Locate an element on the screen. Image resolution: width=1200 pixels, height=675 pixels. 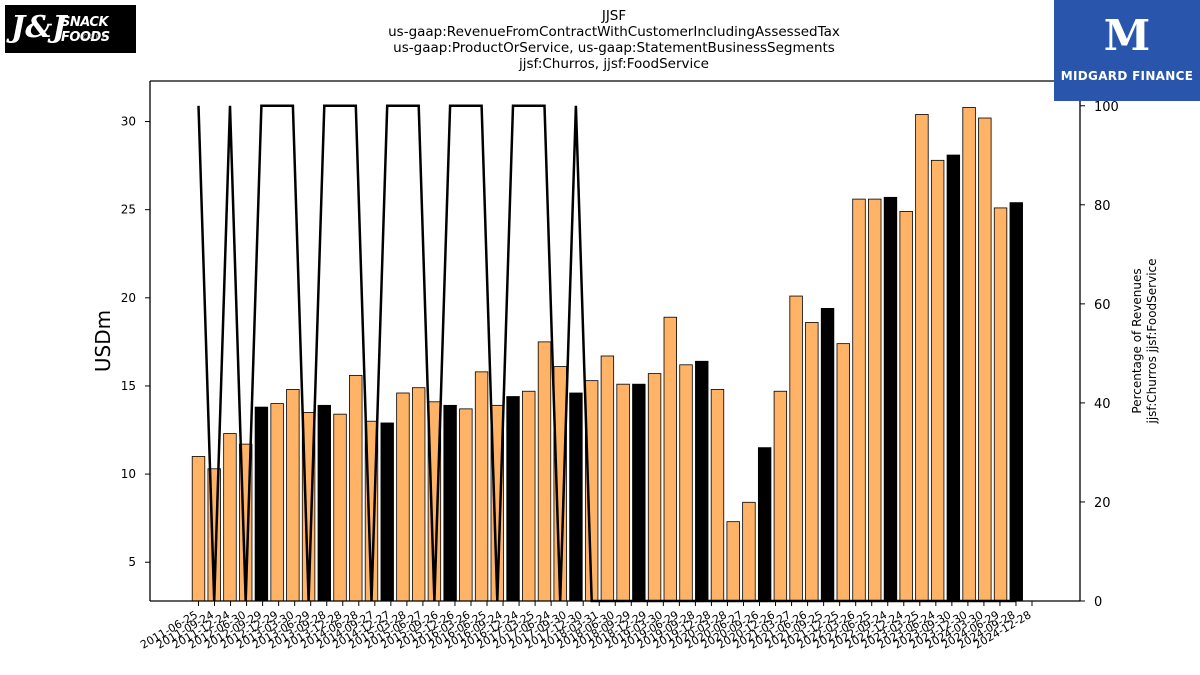
y-tick-label: 30 is located at coordinates (128, 122).